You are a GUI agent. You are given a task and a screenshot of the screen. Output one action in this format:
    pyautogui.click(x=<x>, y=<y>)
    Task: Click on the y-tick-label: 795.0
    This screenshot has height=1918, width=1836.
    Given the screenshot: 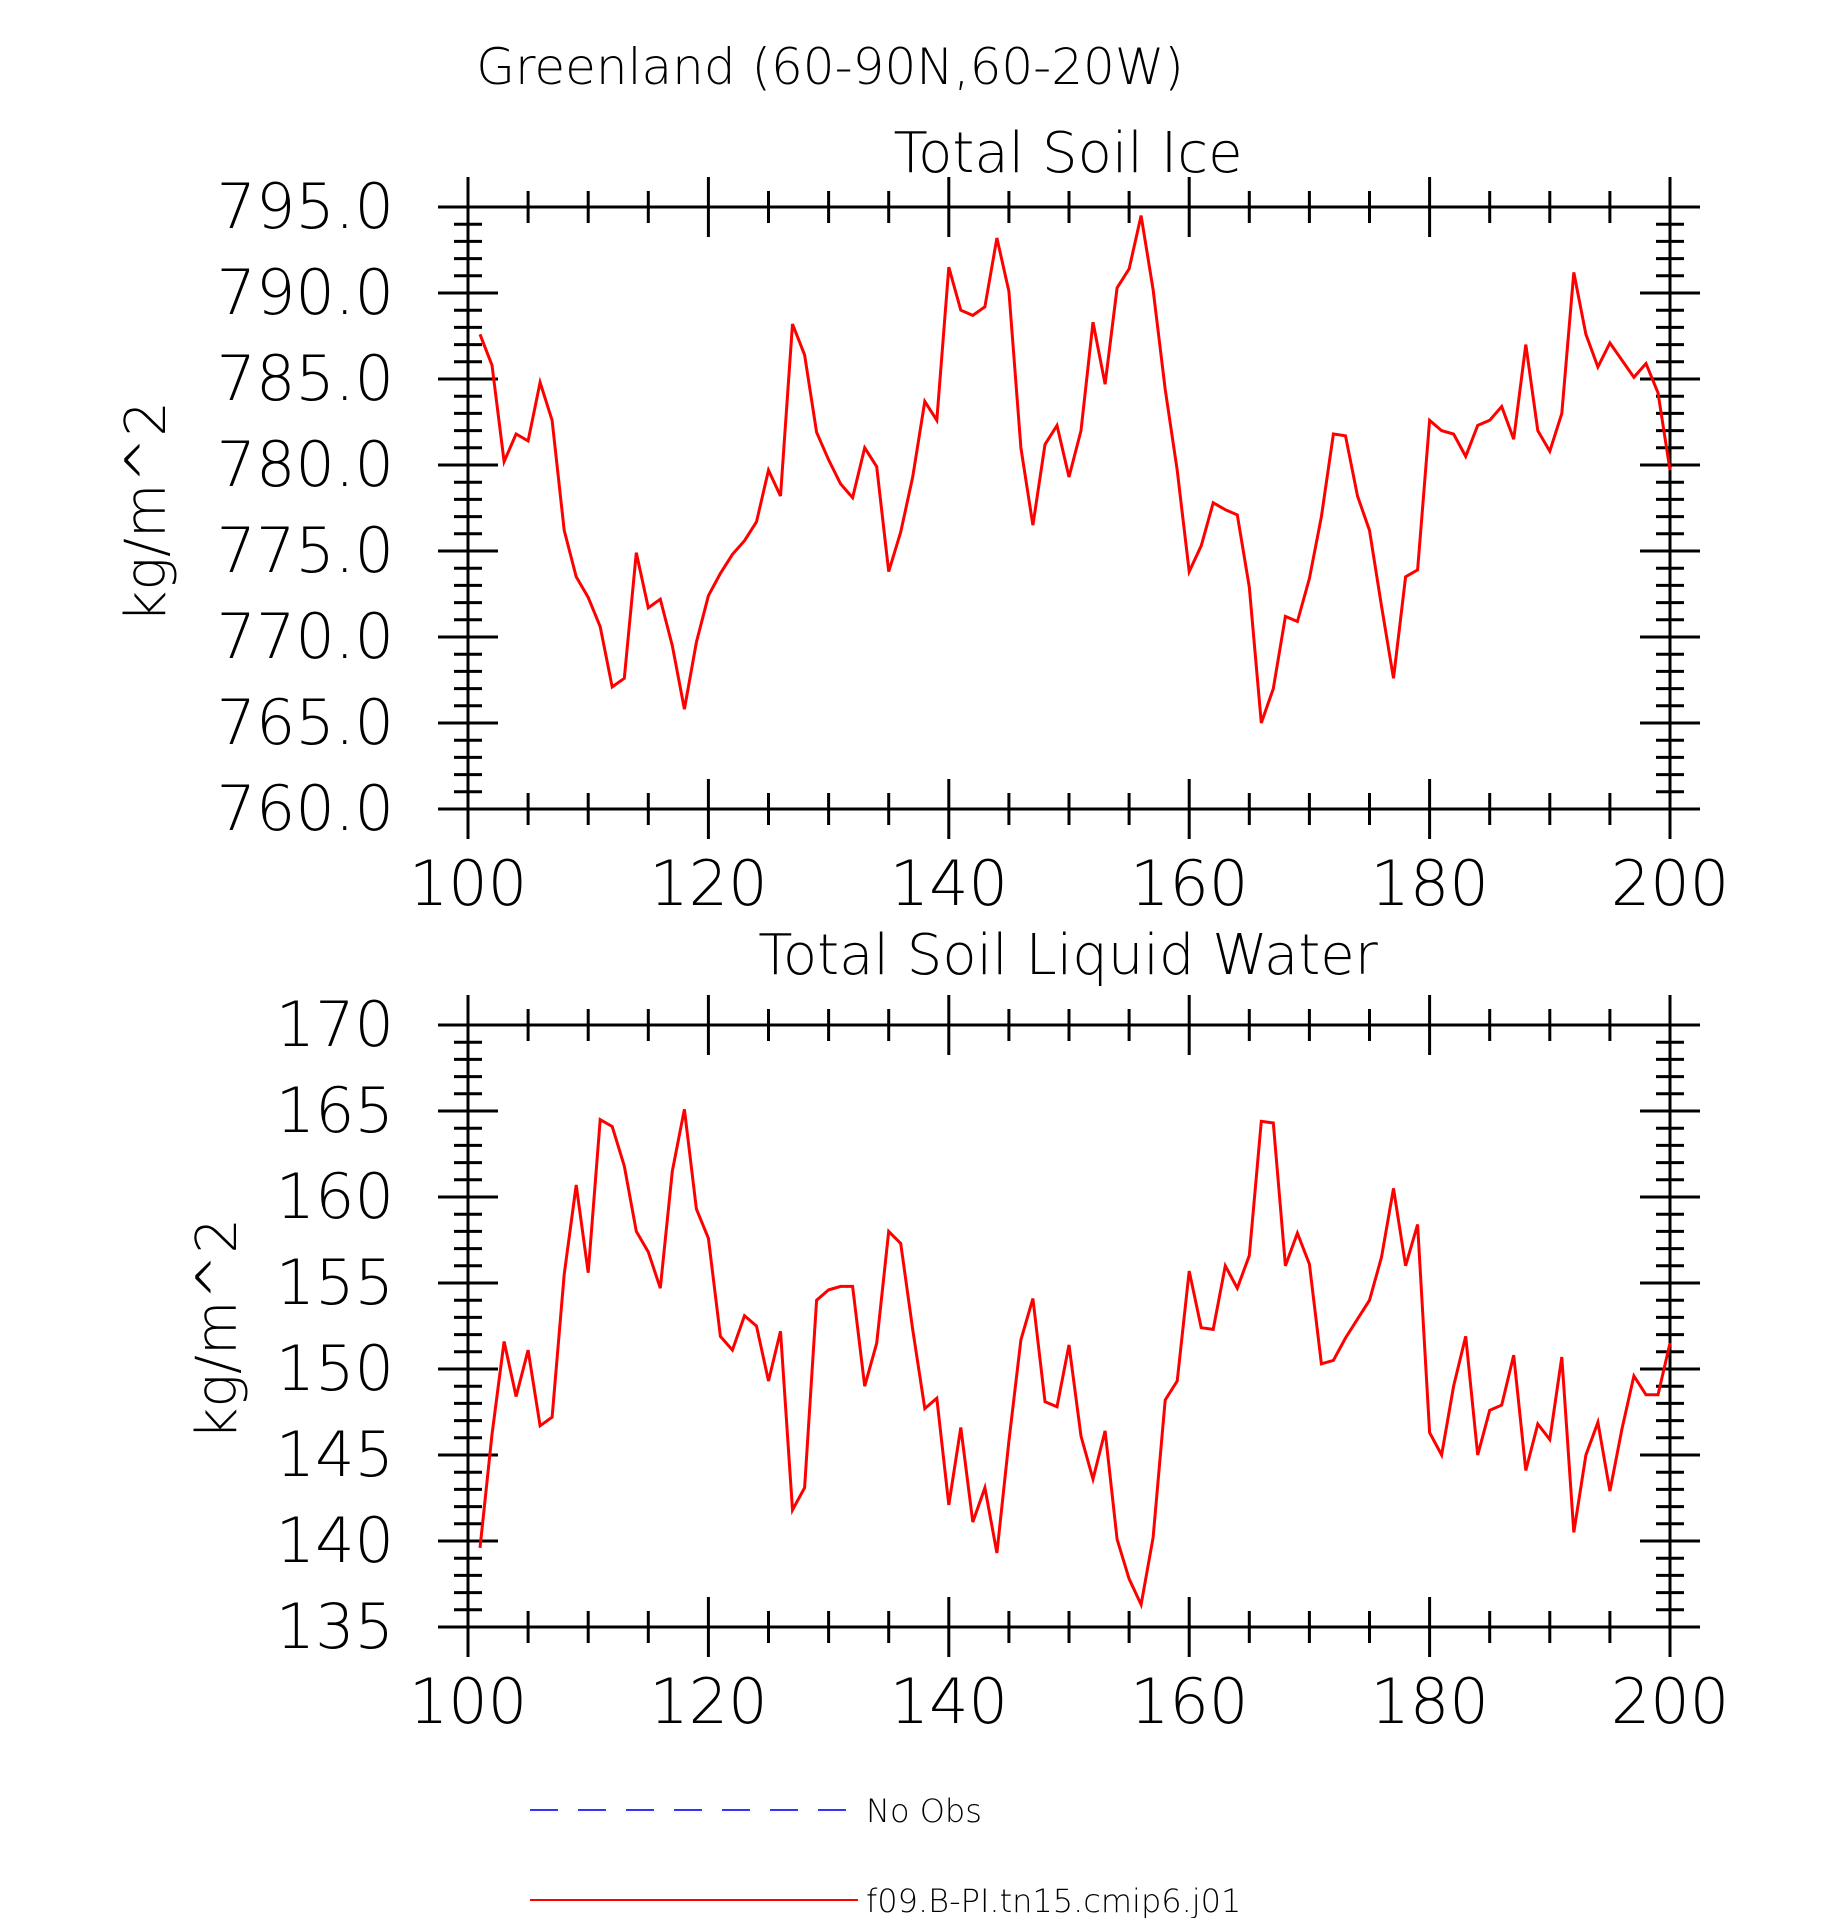 What is the action you would take?
    pyautogui.click(x=306, y=206)
    